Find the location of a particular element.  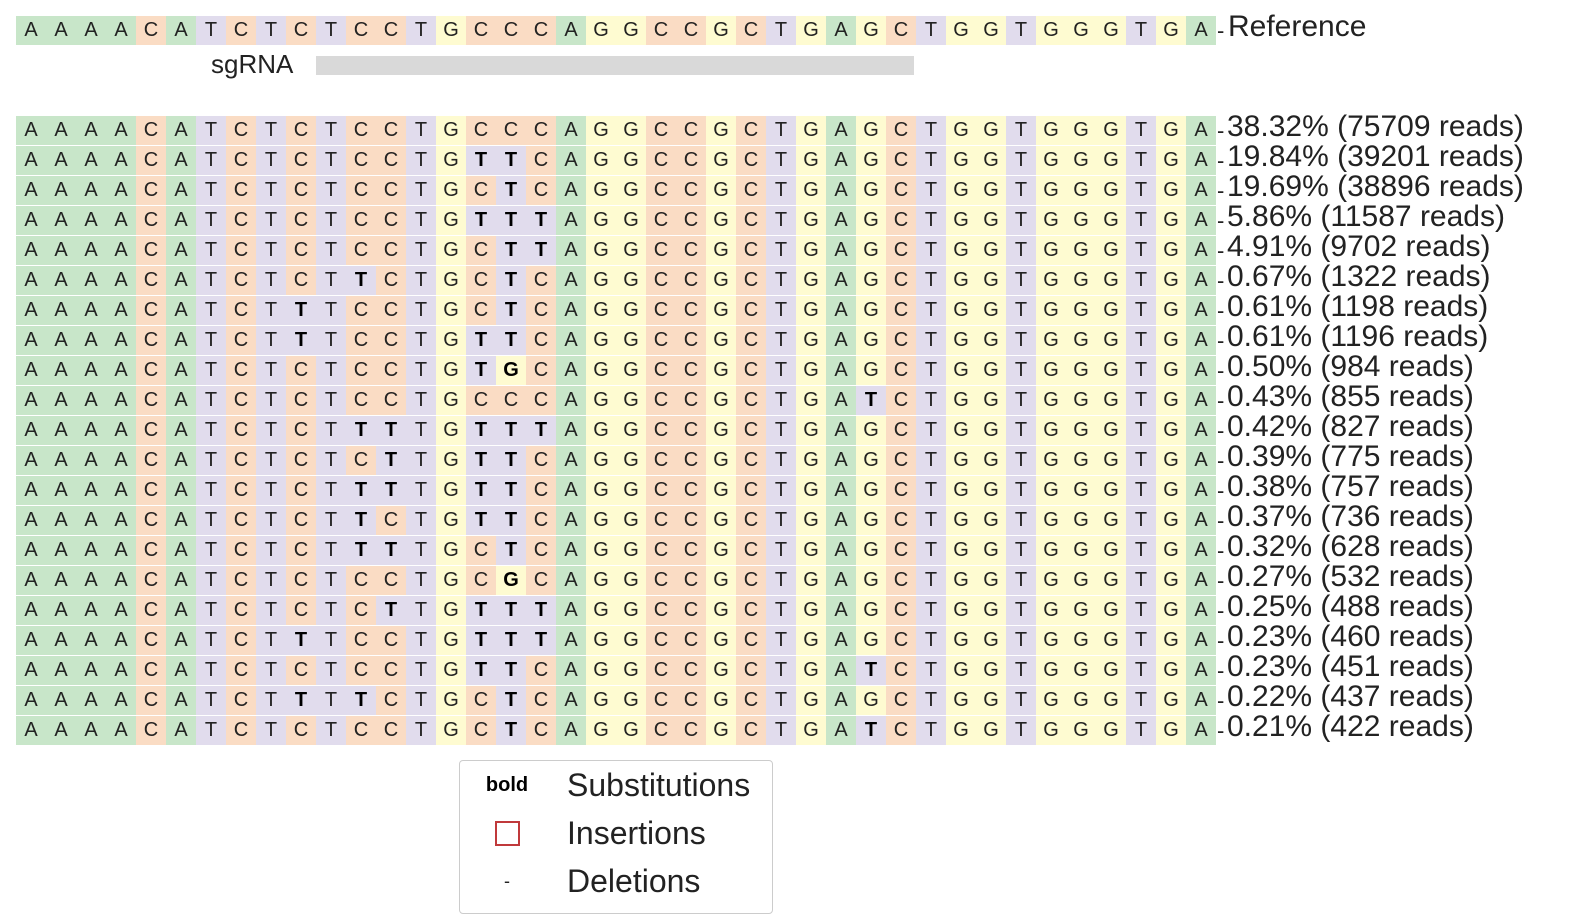

row-tick: - is located at coordinates (1221, 730).